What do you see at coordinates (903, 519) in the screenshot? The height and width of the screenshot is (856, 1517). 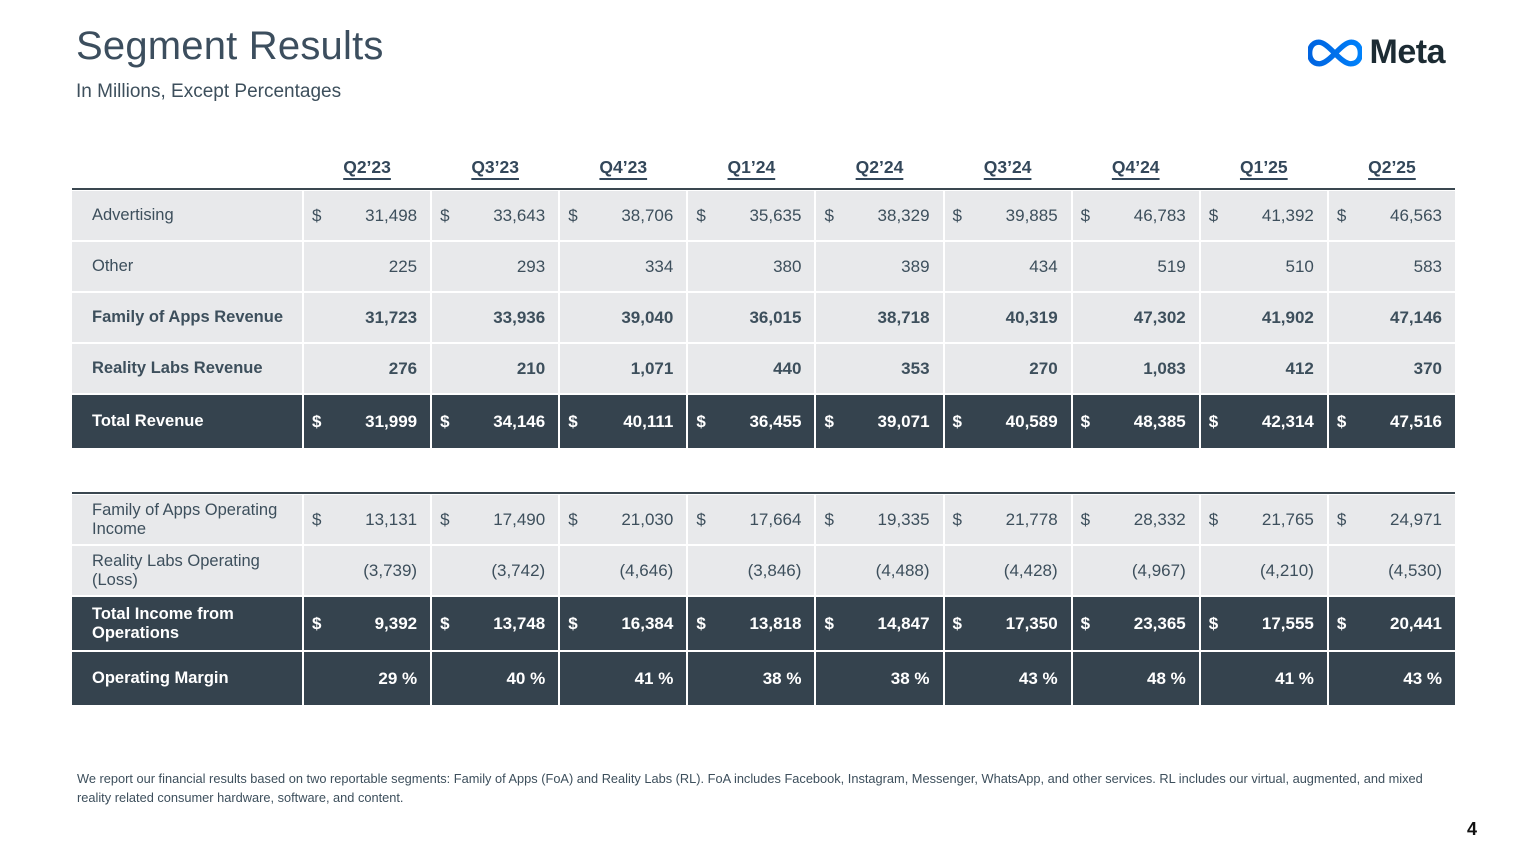 I see `cell-value: 19,335` at bounding box center [903, 519].